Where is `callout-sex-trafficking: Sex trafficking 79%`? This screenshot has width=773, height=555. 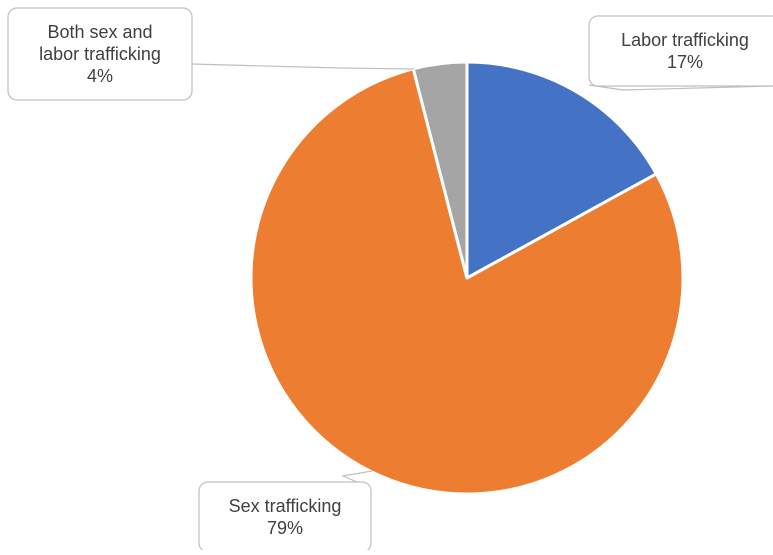
callout-sex-trafficking: Sex trafficking 79% is located at coordinates (285, 517).